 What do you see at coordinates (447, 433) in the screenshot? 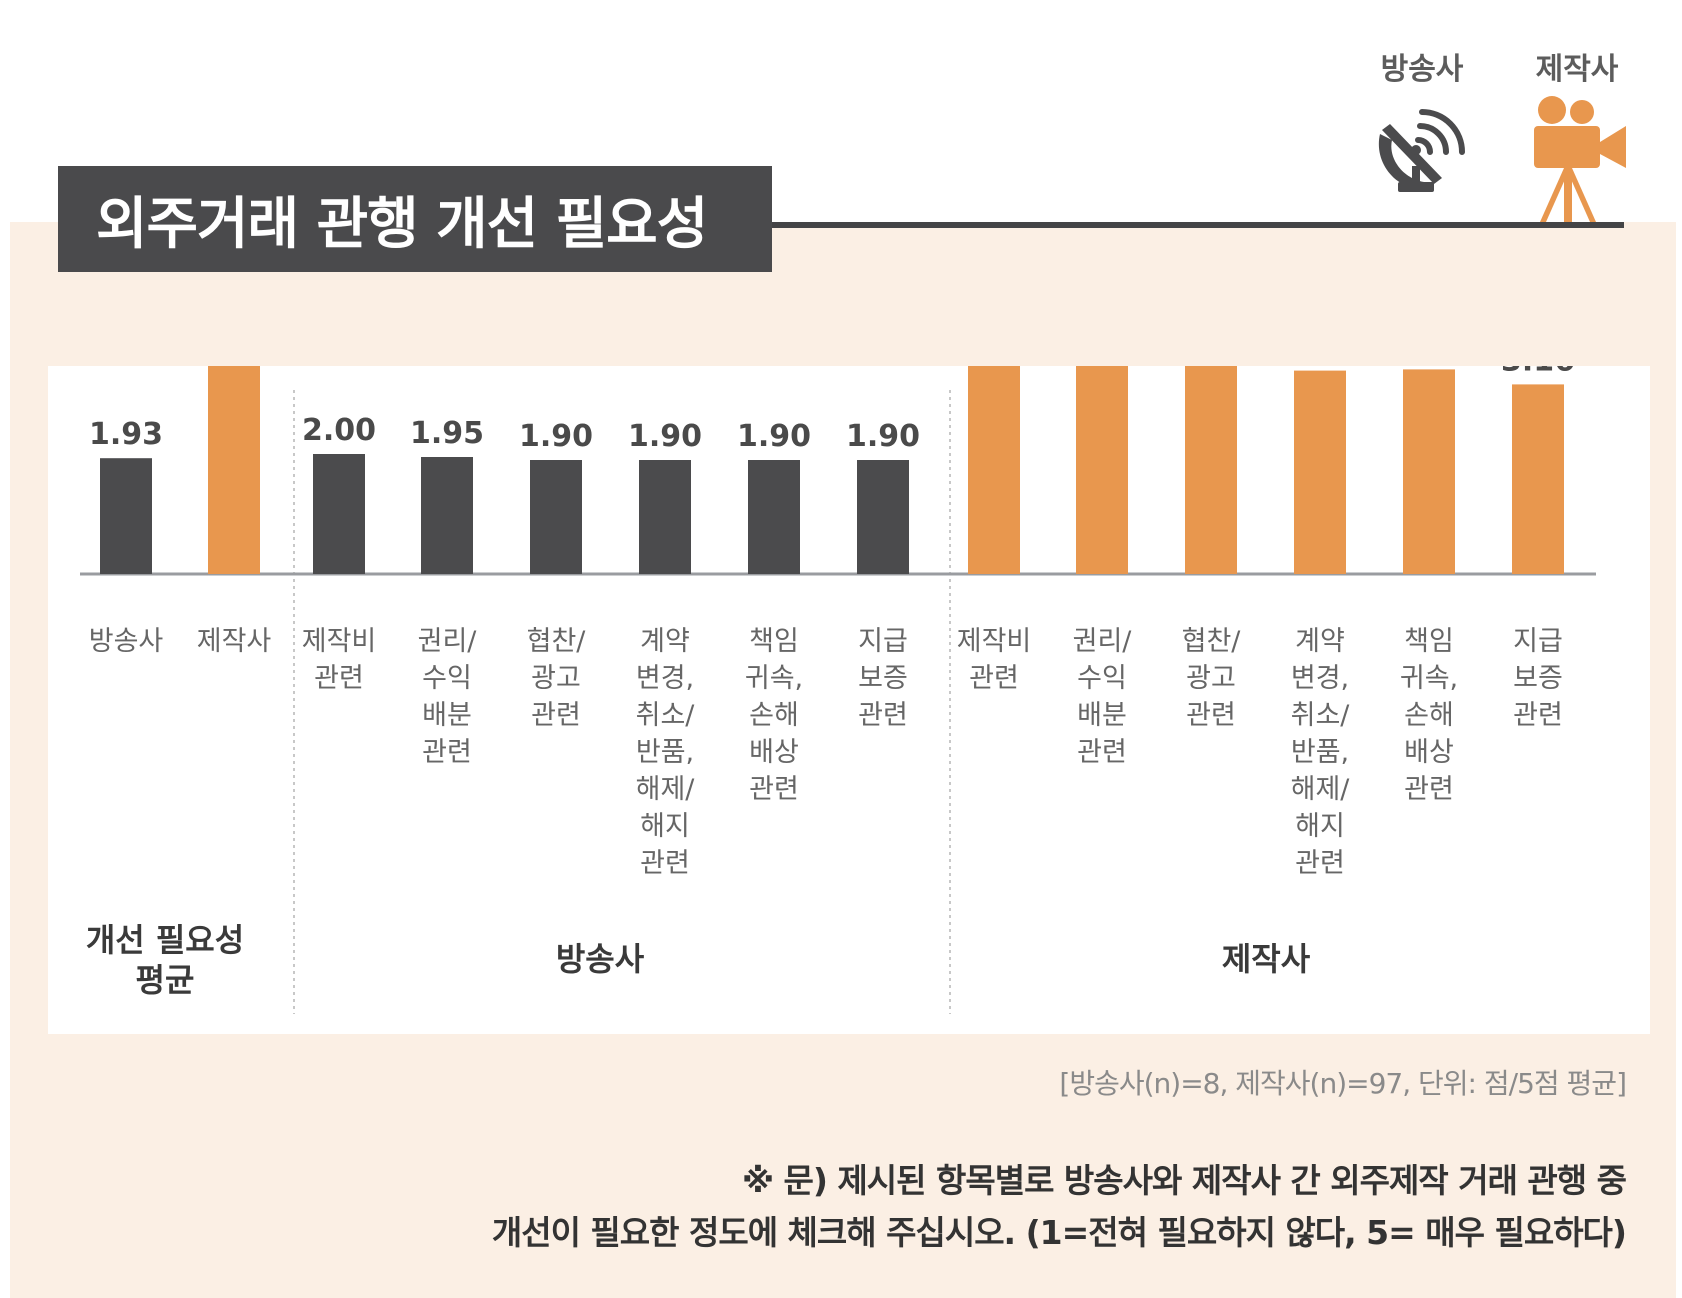
I see `value-label-1-1: 1.95` at bounding box center [447, 433].